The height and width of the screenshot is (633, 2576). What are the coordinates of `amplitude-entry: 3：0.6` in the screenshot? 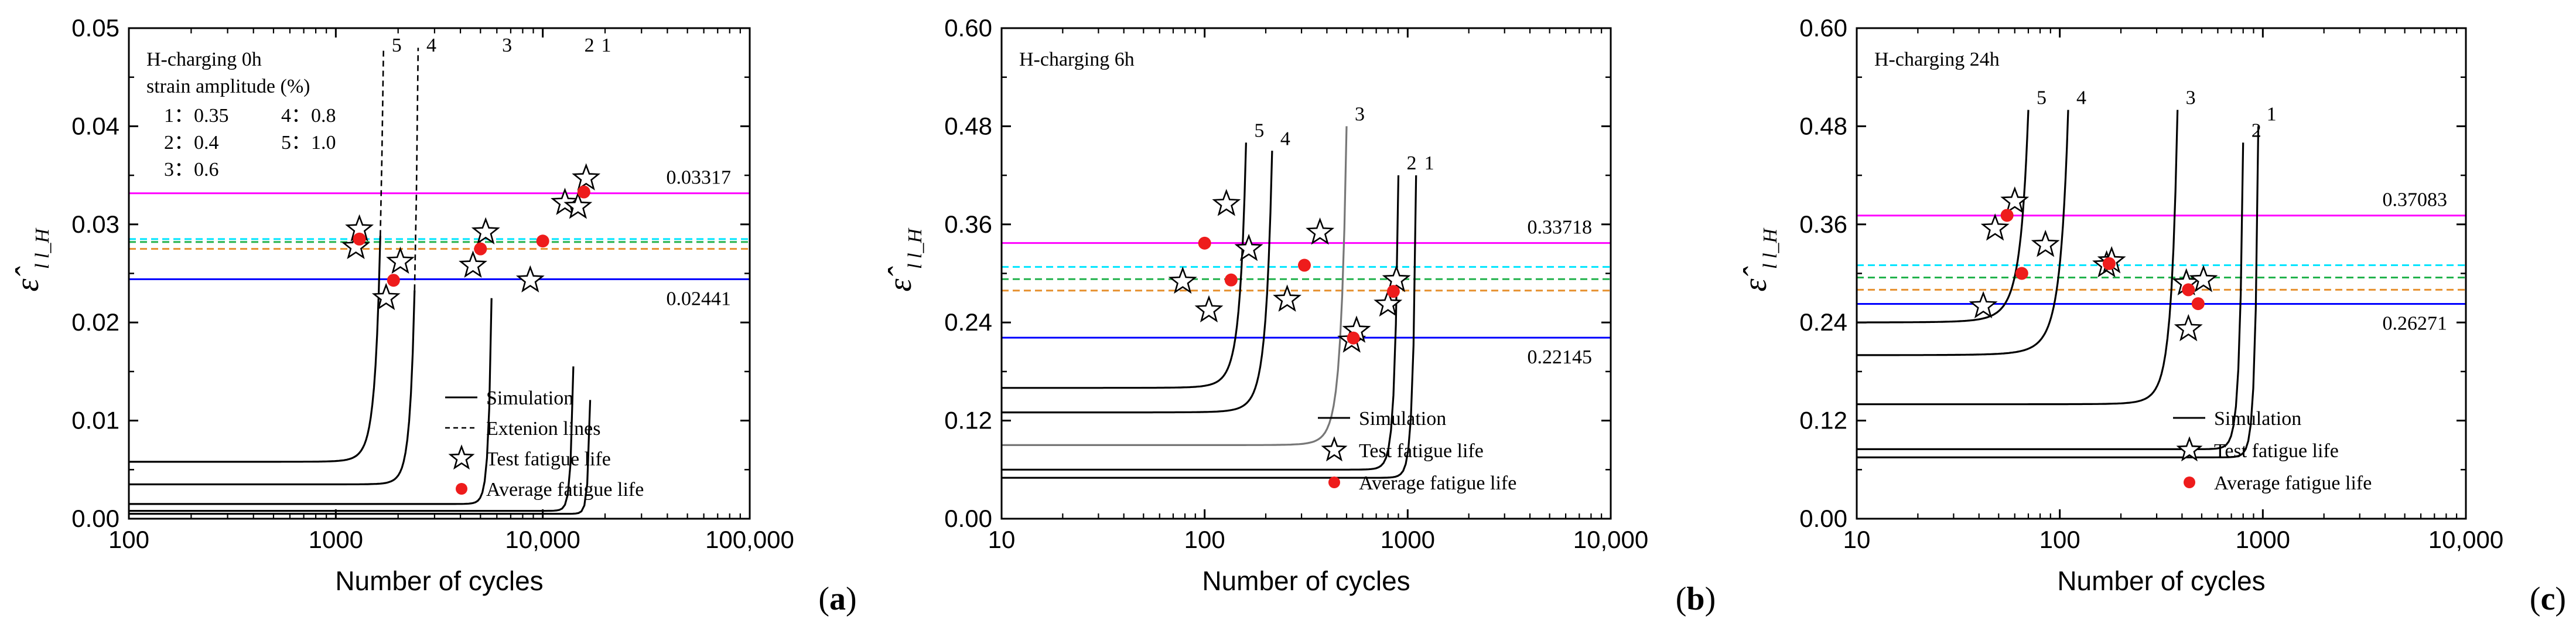 It's located at (192, 170).